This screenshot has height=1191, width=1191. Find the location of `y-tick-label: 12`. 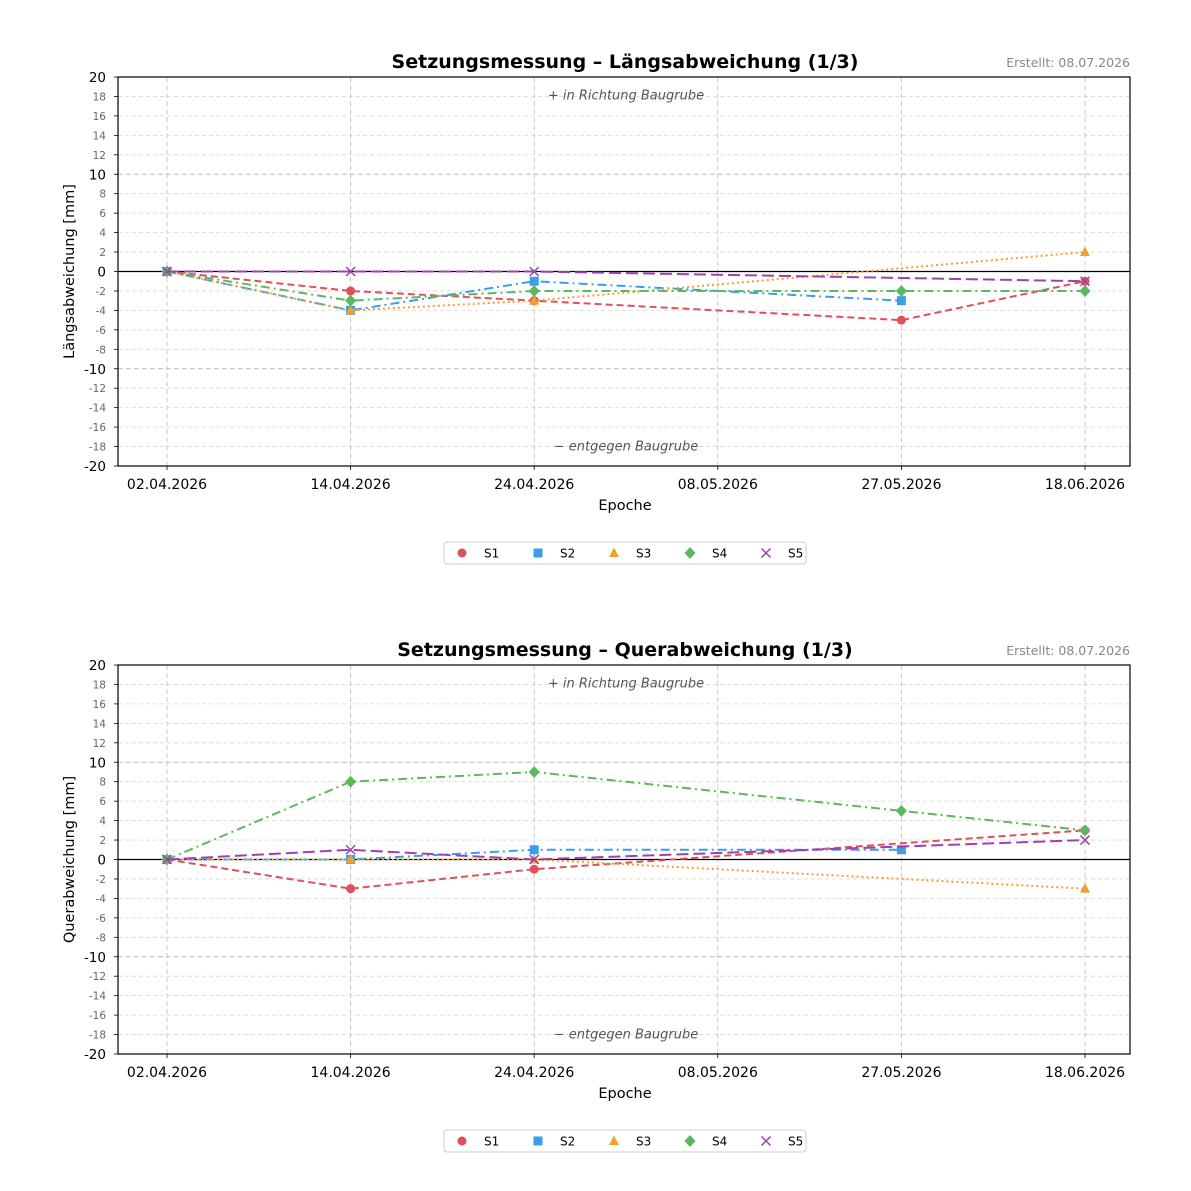

y-tick-label: 12 is located at coordinates (99, 744).